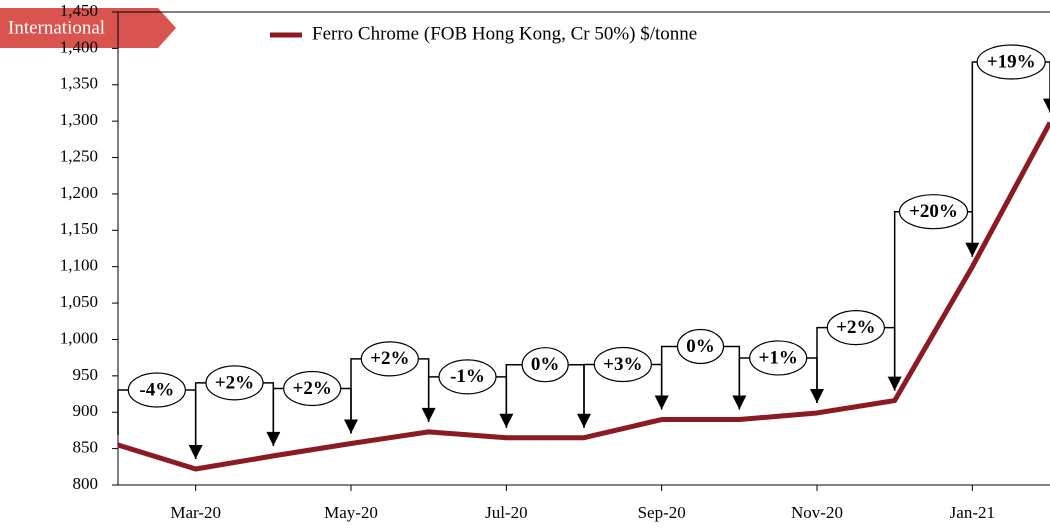 This screenshot has width=1050, height=529. Describe the element at coordinates (86, 410) in the screenshot. I see `y-tick-label: 900` at that location.